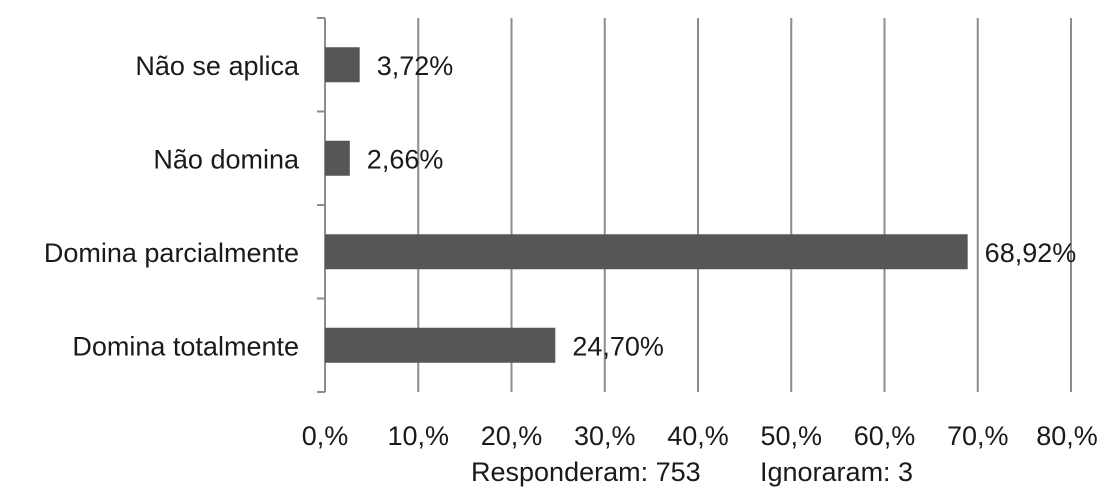 This screenshot has width=1107, height=490. What do you see at coordinates (171, 253) in the screenshot?
I see `category-label: Domina parcialmente` at bounding box center [171, 253].